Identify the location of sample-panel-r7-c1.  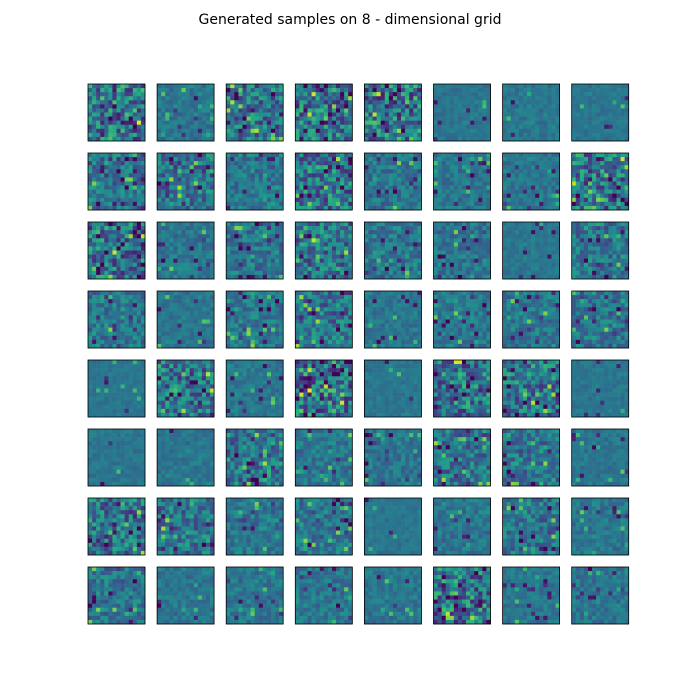
(116, 526).